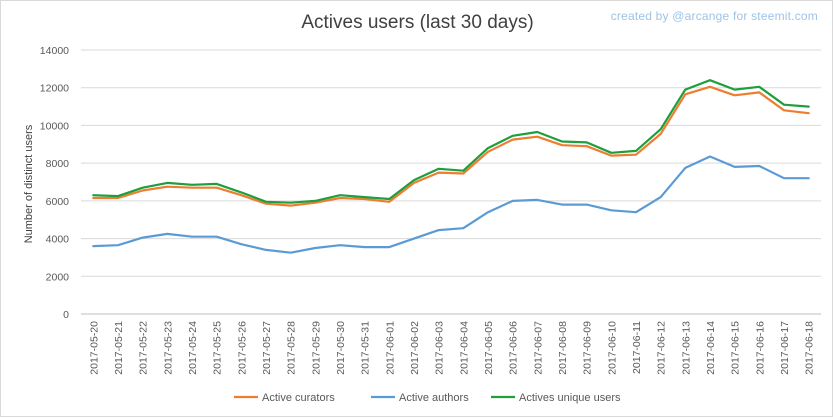 The image size is (833, 418). What do you see at coordinates (662, 348) in the screenshot?
I see `x-tick-label: 2017-06-12` at bounding box center [662, 348].